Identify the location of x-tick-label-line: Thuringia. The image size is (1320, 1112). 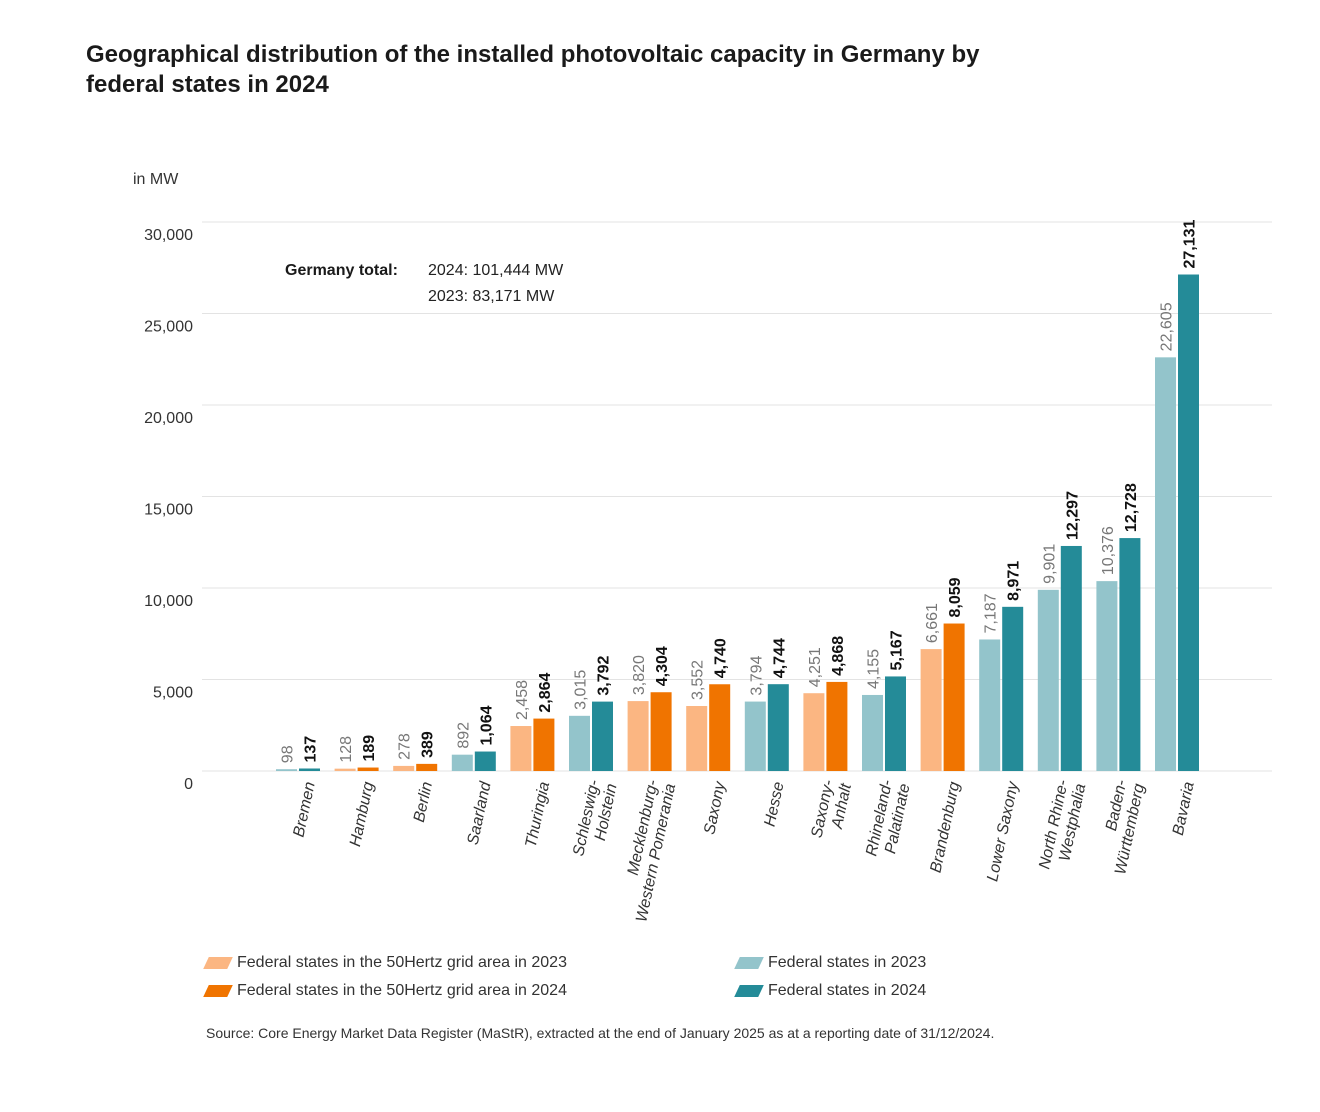
(538, 814).